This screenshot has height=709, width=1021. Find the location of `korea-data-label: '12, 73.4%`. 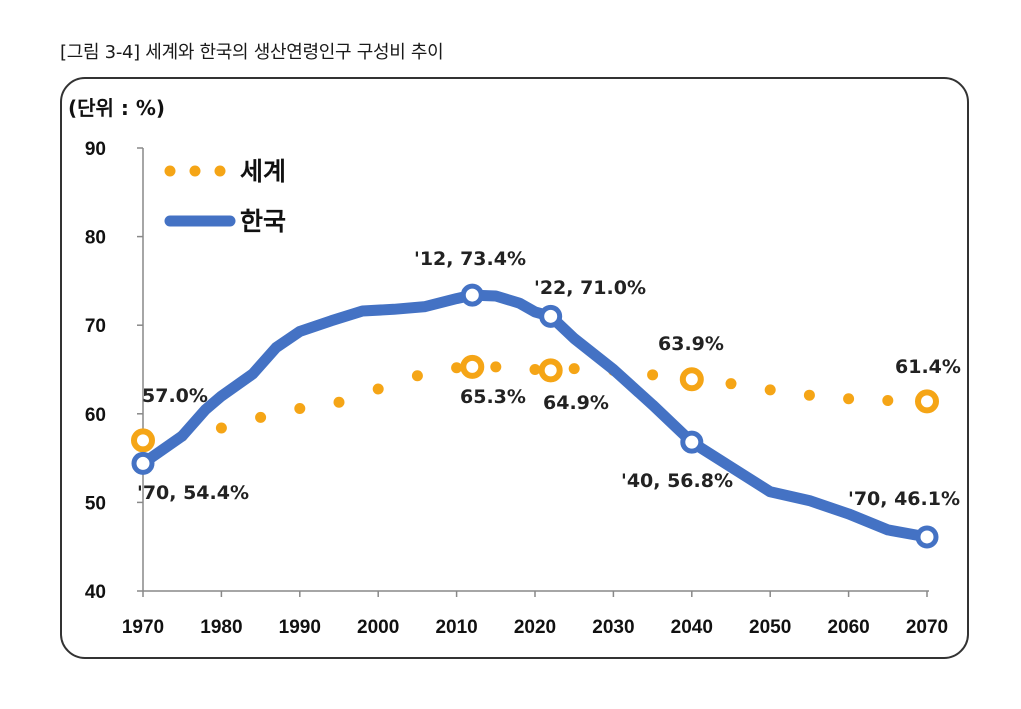

korea-data-label: '12, 73.4% is located at coordinates (470, 259).